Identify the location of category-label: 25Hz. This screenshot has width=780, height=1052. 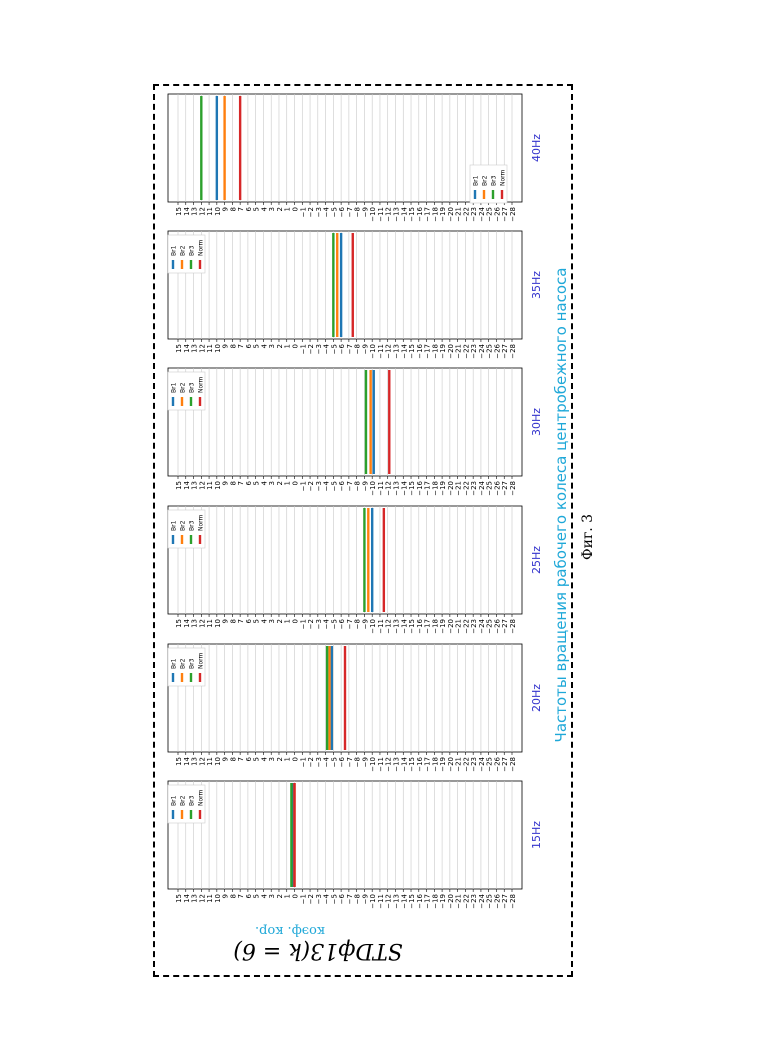
(536, 560).